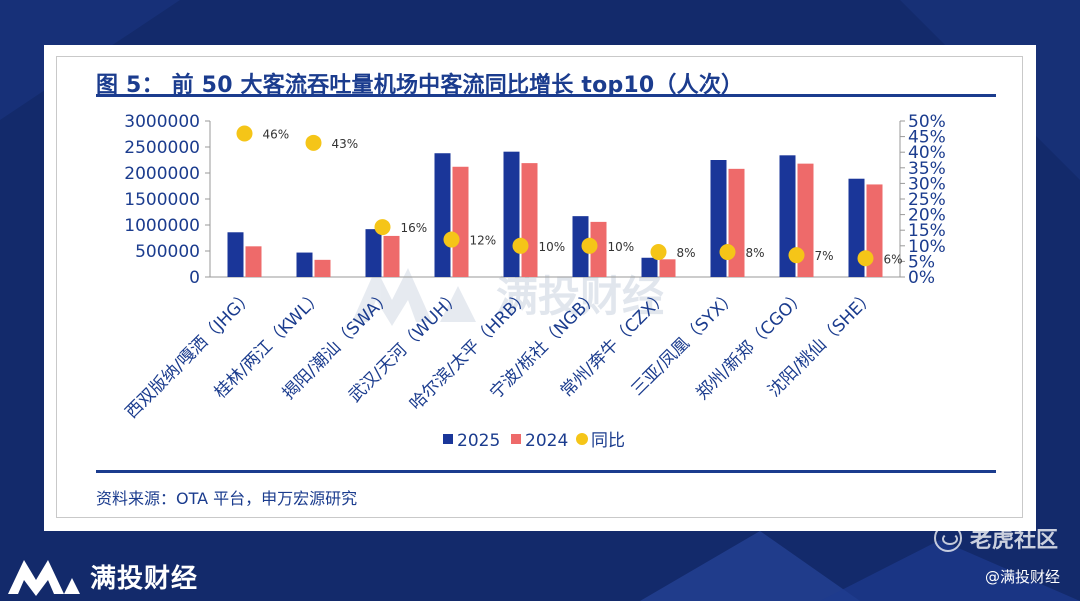 The width and height of the screenshot is (1080, 601). I want to click on brand-name: 满投财经, so click(144, 578).